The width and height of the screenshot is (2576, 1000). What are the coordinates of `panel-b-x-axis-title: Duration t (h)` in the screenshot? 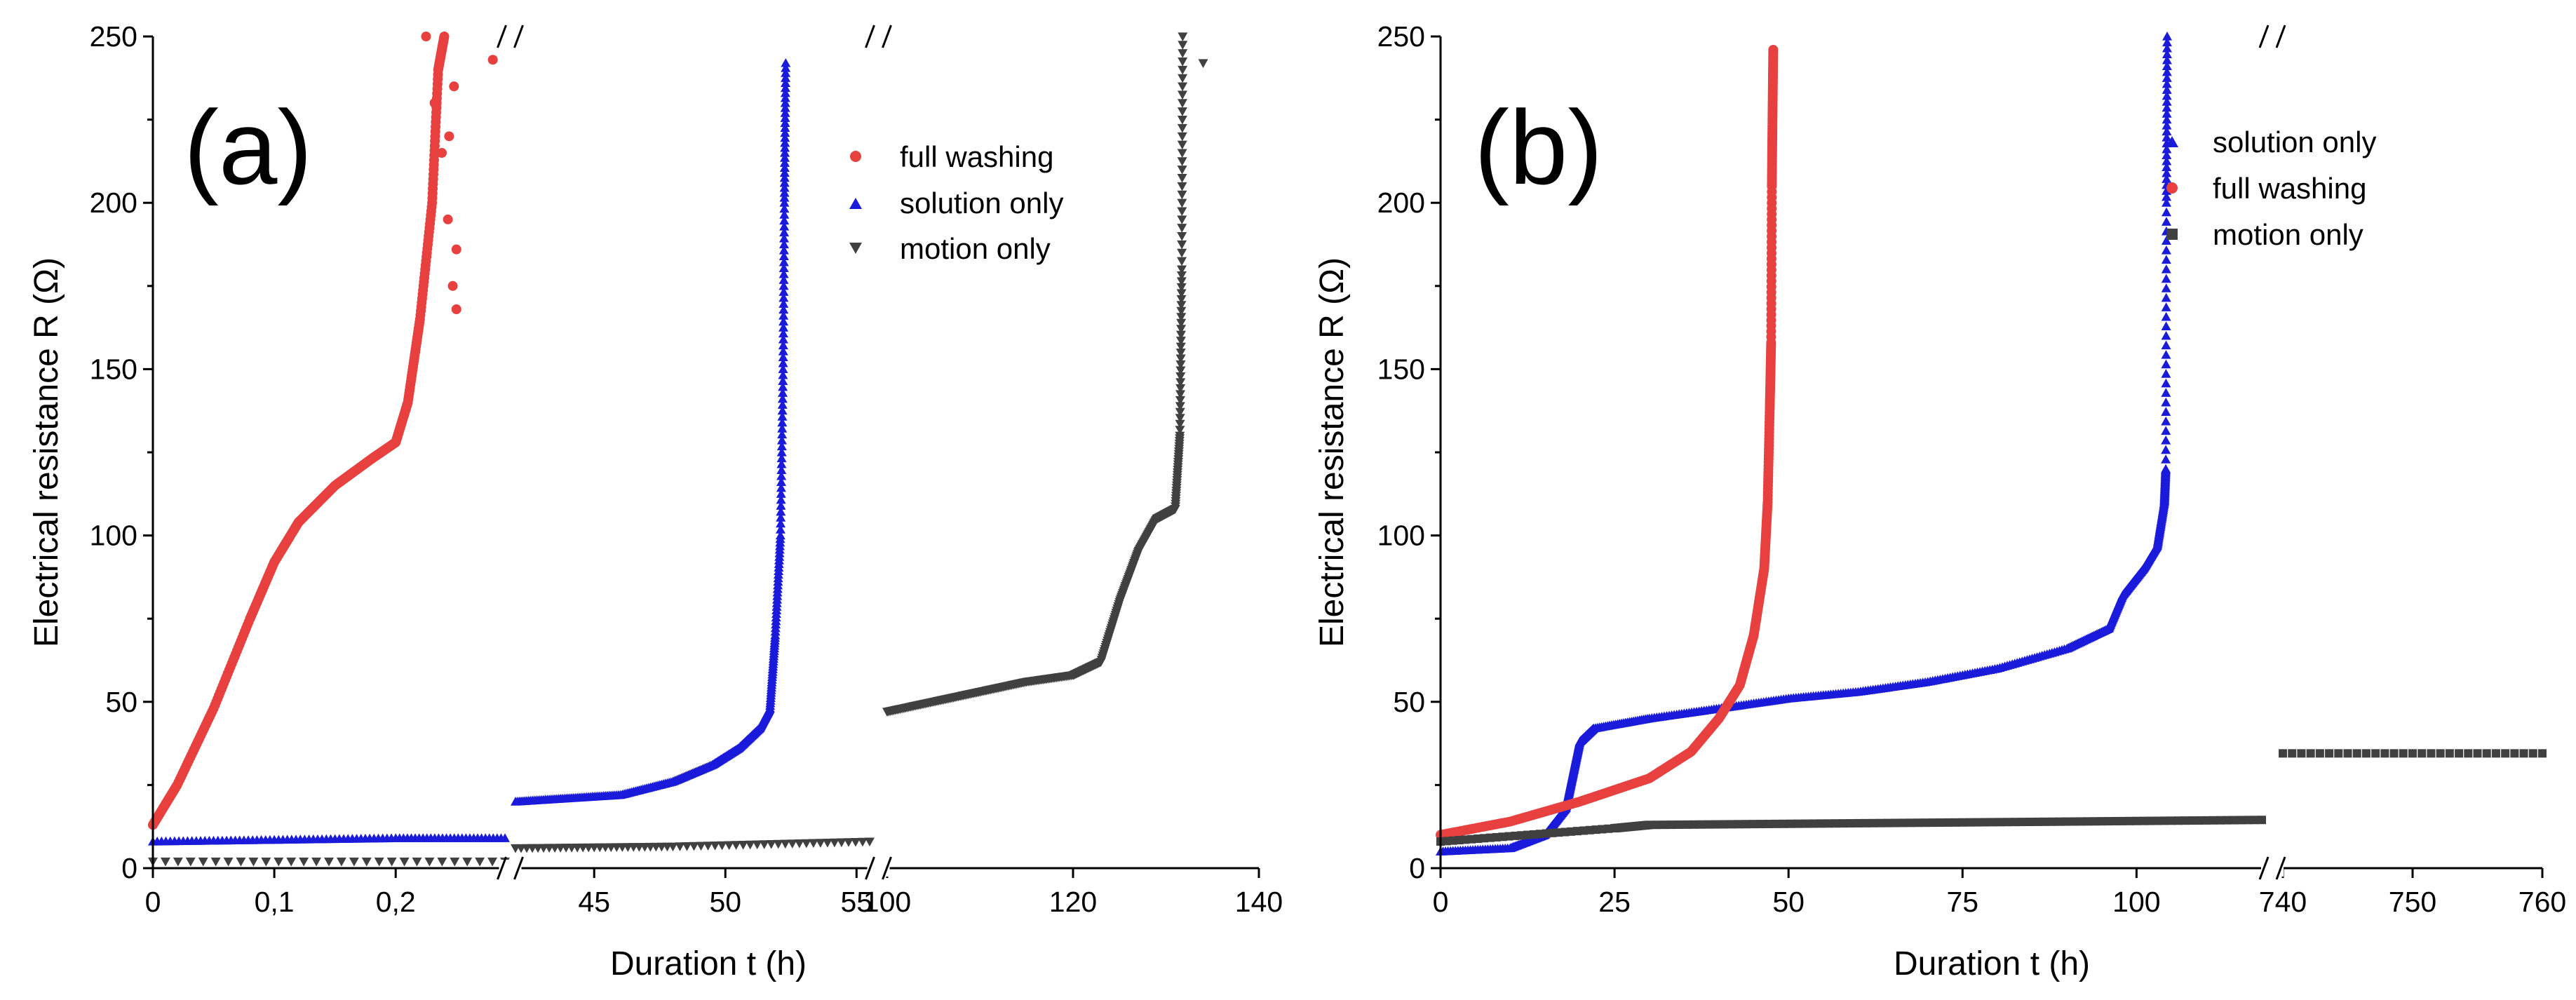 It's located at (1992, 963).